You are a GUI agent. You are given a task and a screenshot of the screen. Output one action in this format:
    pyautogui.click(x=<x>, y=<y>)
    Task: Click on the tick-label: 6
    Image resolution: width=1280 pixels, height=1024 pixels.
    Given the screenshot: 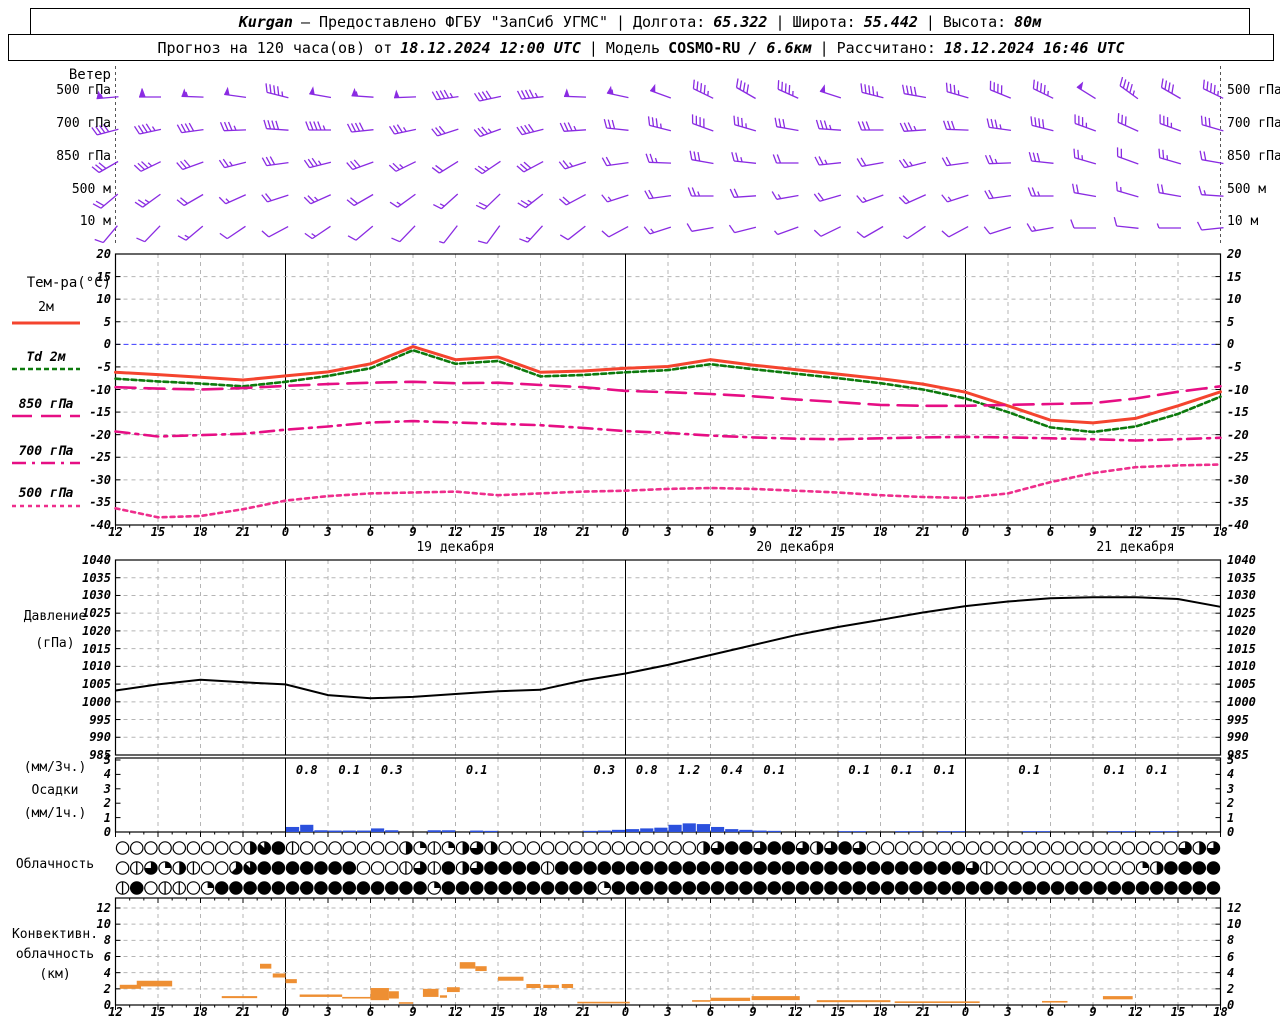 What is the action you would take?
    pyautogui.click(x=1231, y=956)
    